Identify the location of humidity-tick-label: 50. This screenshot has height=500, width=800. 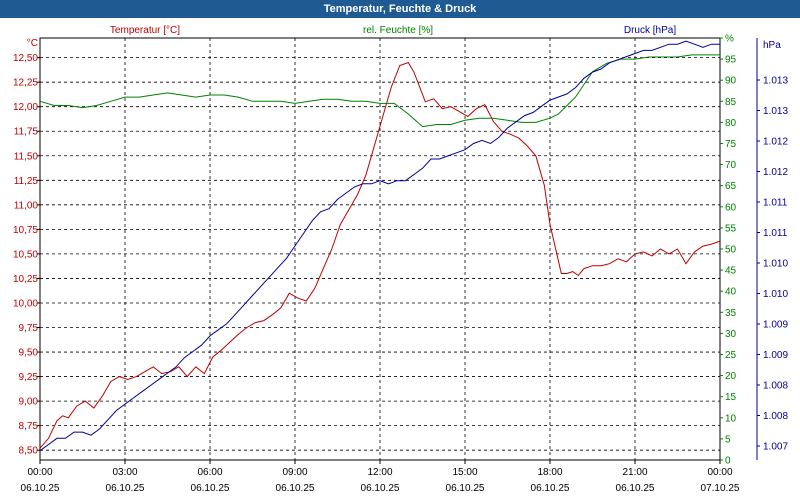
(731, 250).